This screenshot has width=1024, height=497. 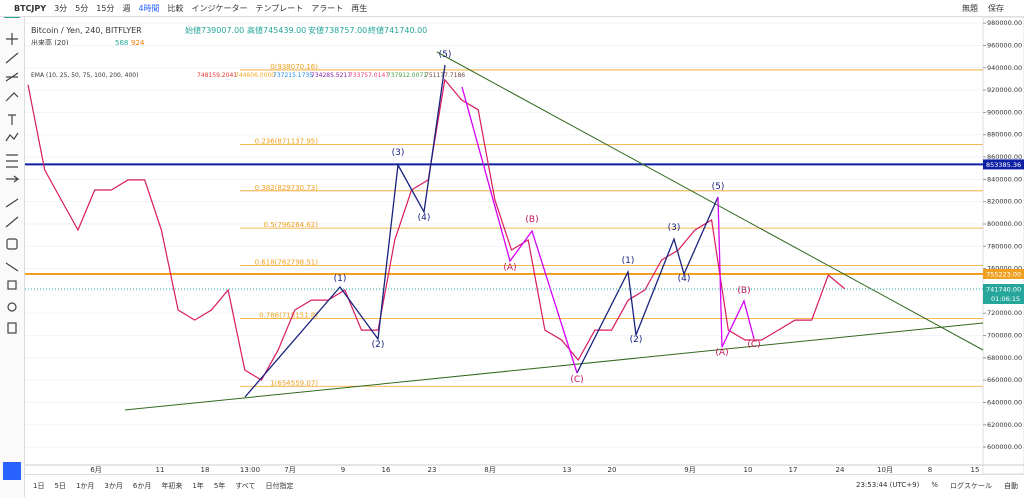 I want to click on ema-value: 748159.2041, so click(x=217, y=75).